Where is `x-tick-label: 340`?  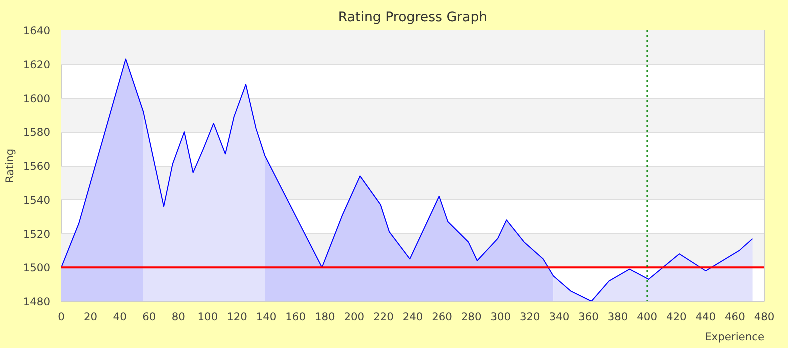 x-tick-label: 340 is located at coordinates (559, 317).